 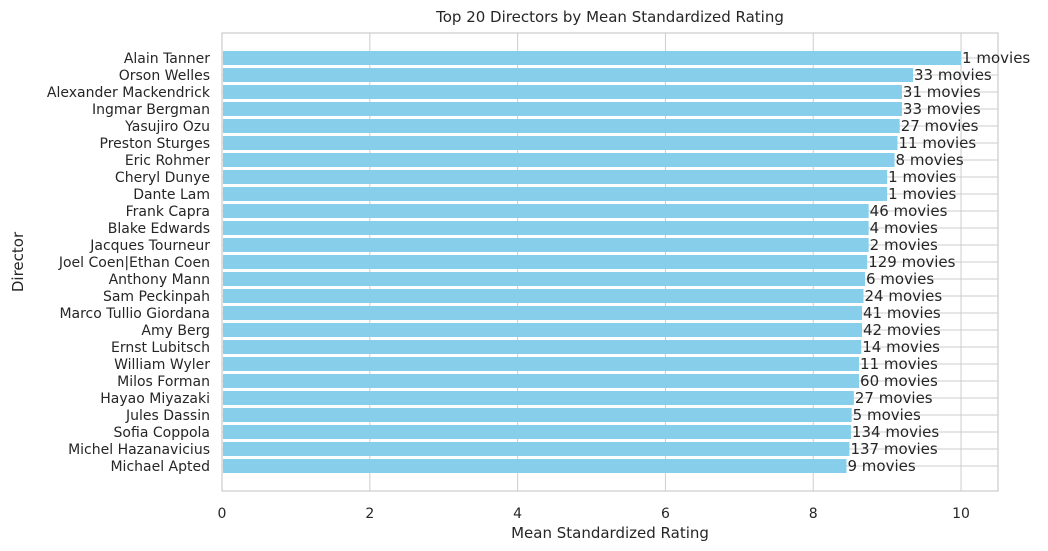 I want to click on category-label: Cheryl Dunye, so click(x=162, y=178).